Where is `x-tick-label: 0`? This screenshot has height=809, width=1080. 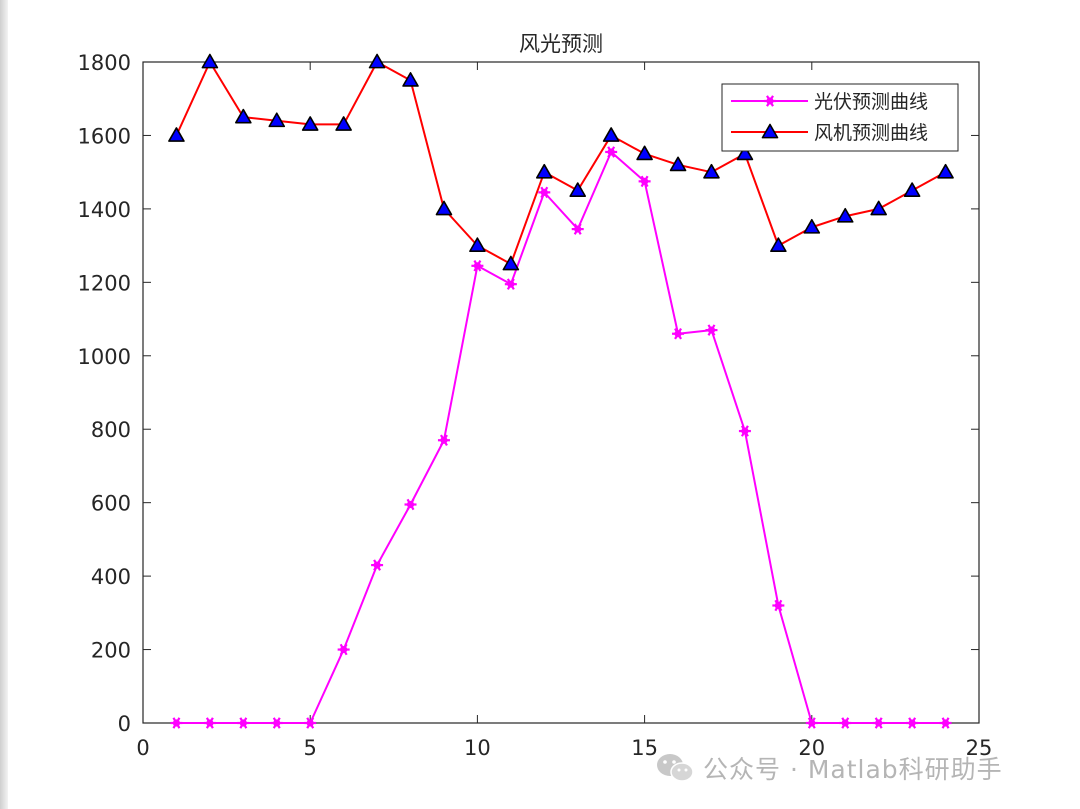
x-tick-label: 0 is located at coordinates (142, 748).